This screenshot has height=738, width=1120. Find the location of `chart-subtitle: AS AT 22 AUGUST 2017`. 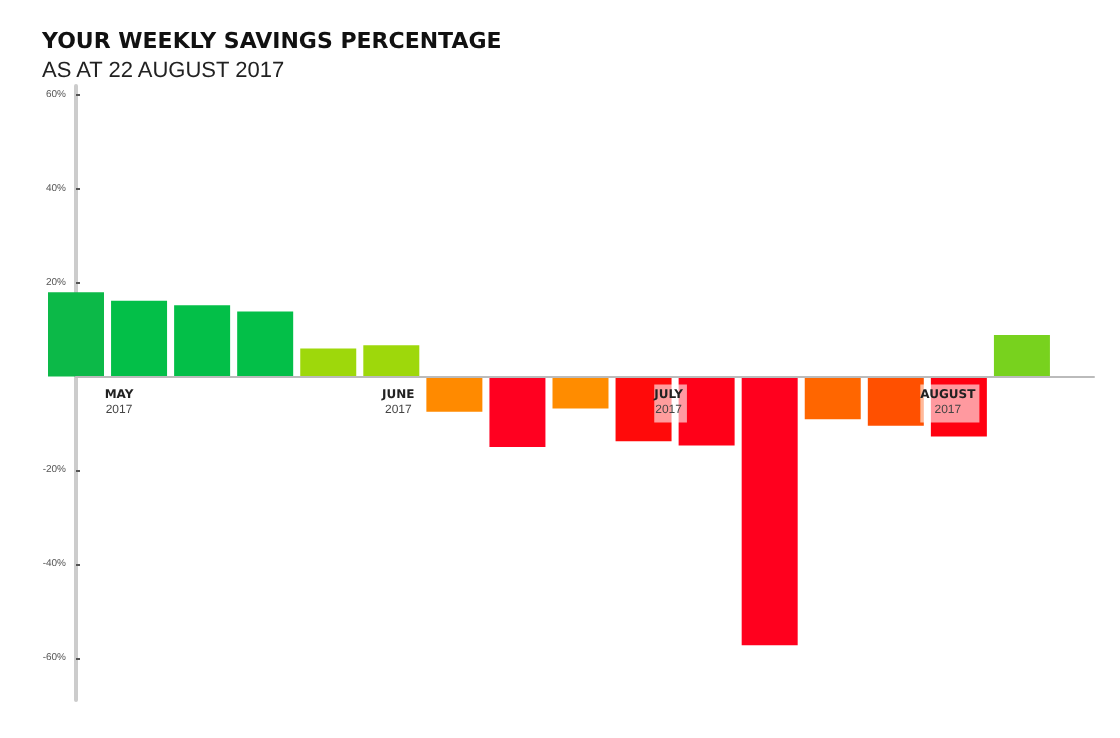

chart-subtitle: AS AT 22 AUGUST 2017 is located at coordinates (163, 71).